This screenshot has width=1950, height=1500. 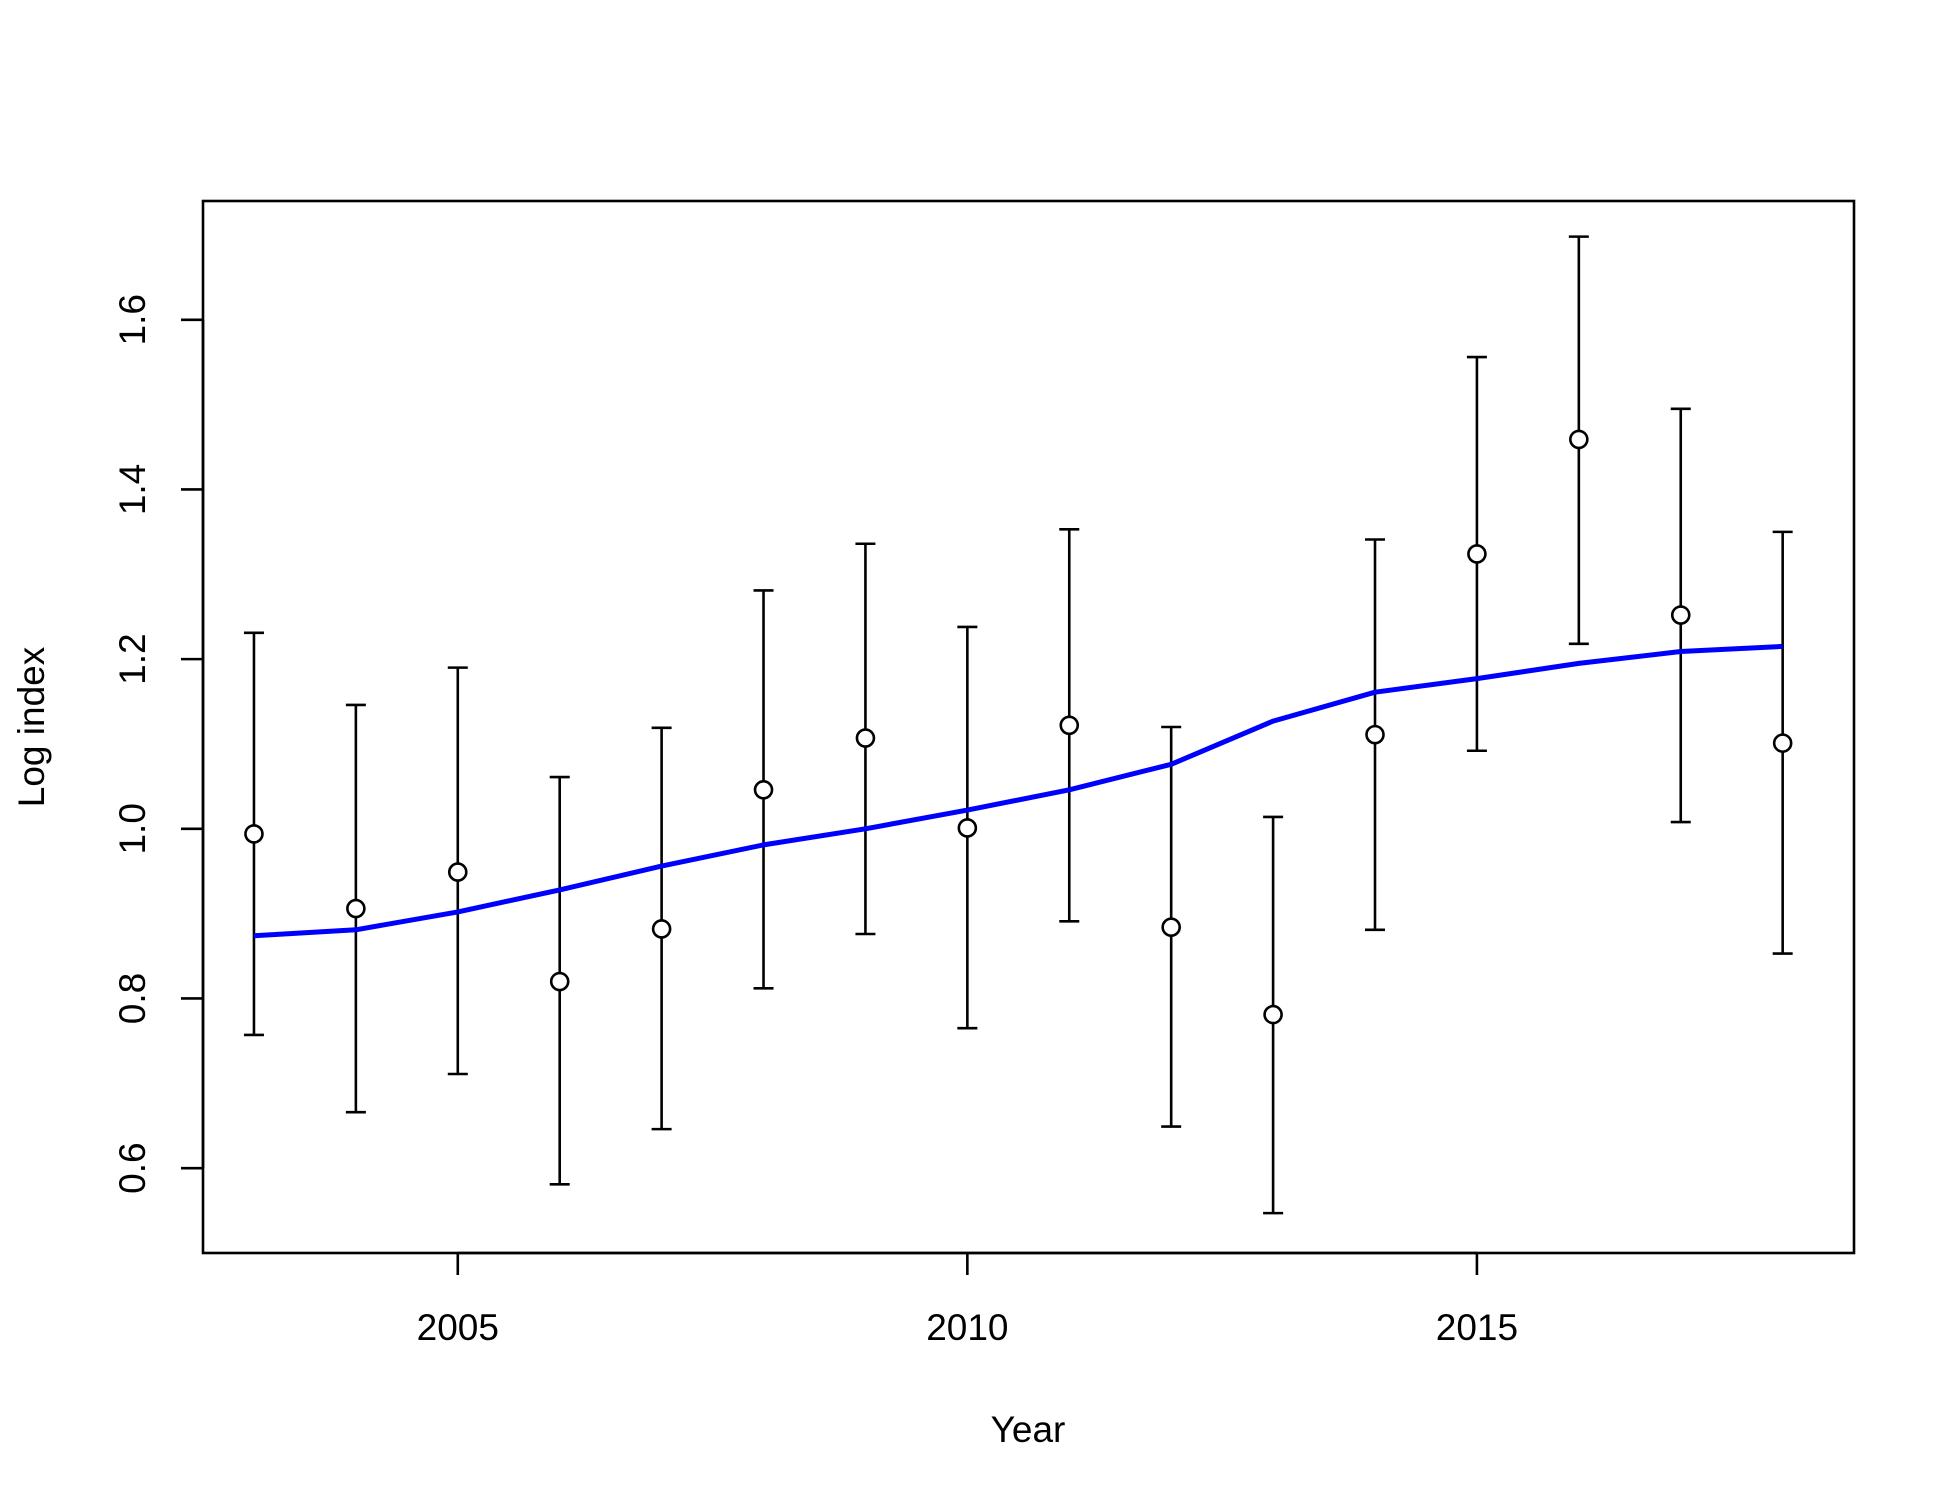 I want to click on y-tick-label: 0.6, so click(x=132, y=1167).